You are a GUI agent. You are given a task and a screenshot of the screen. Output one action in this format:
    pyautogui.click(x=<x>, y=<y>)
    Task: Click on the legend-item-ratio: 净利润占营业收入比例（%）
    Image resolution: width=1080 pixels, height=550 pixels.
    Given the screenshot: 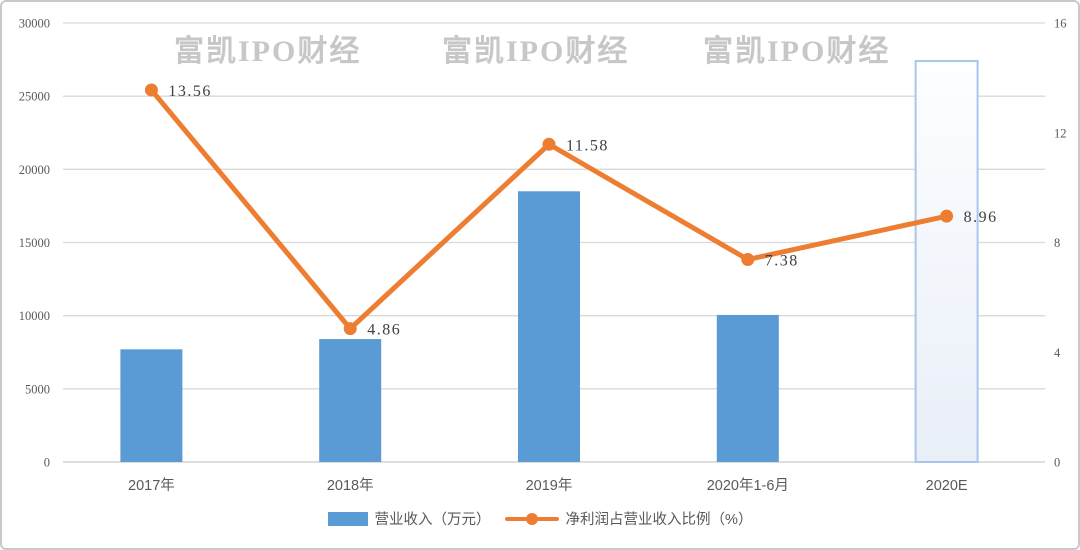 What is the action you would take?
    pyautogui.click(x=628, y=518)
    